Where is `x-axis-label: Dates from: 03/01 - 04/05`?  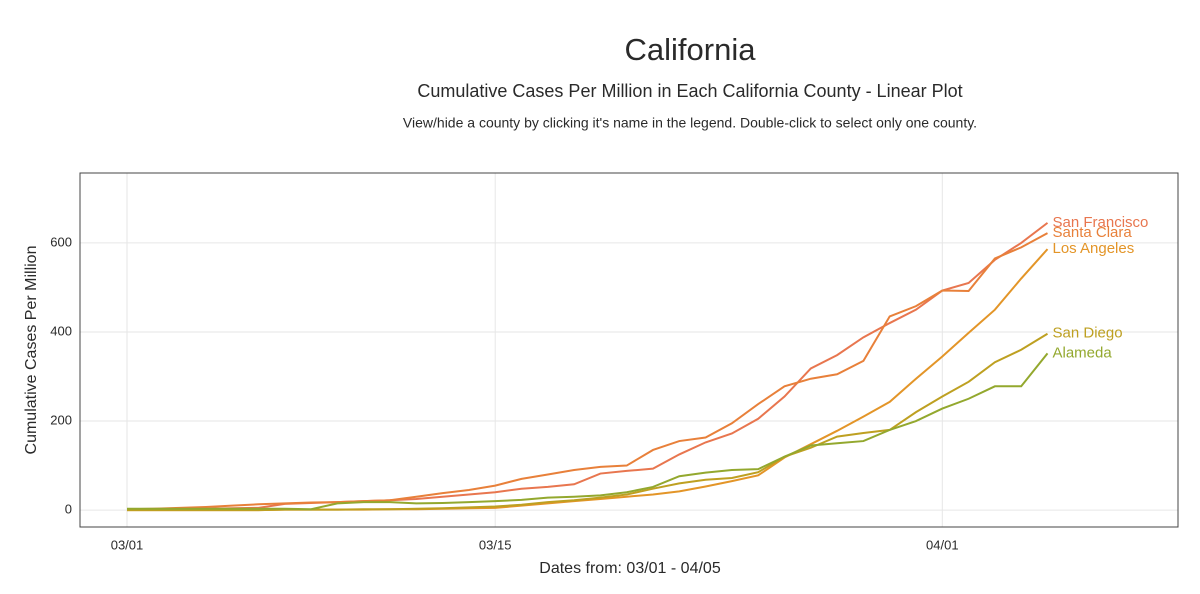
x-axis-label: Dates from: 03/01 - 04/05 is located at coordinates (630, 568).